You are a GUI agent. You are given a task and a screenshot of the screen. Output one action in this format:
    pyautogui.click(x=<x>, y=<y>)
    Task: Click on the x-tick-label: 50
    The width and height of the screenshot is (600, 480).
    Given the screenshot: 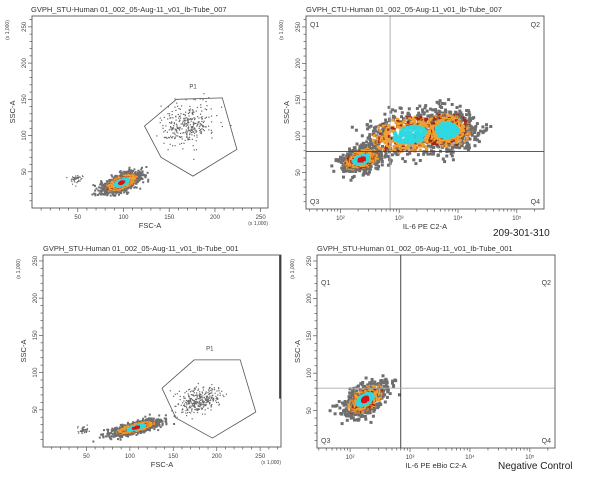 What is the action you would take?
    pyautogui.click(x=77, y=218)
    